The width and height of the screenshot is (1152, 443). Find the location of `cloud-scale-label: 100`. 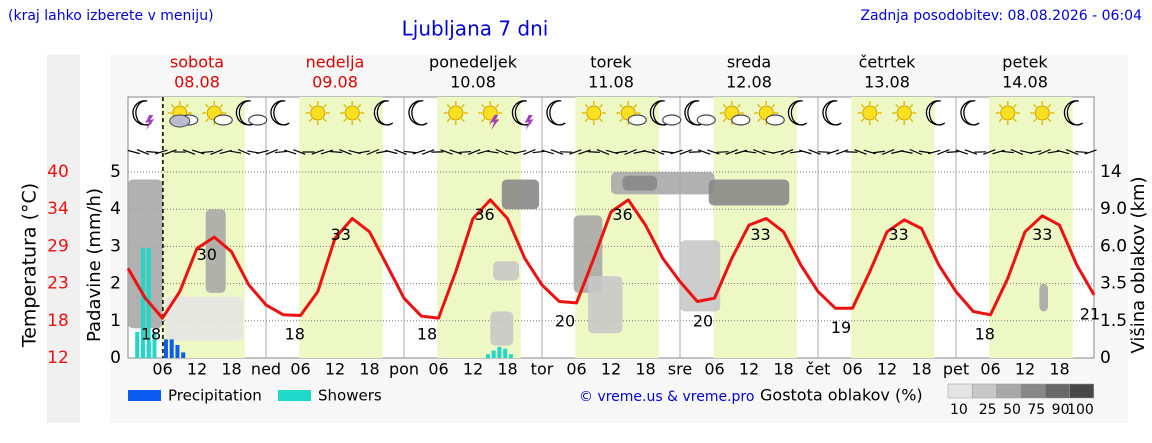

cloud-scale-label: 100 is located at coordinates (1080, 410).